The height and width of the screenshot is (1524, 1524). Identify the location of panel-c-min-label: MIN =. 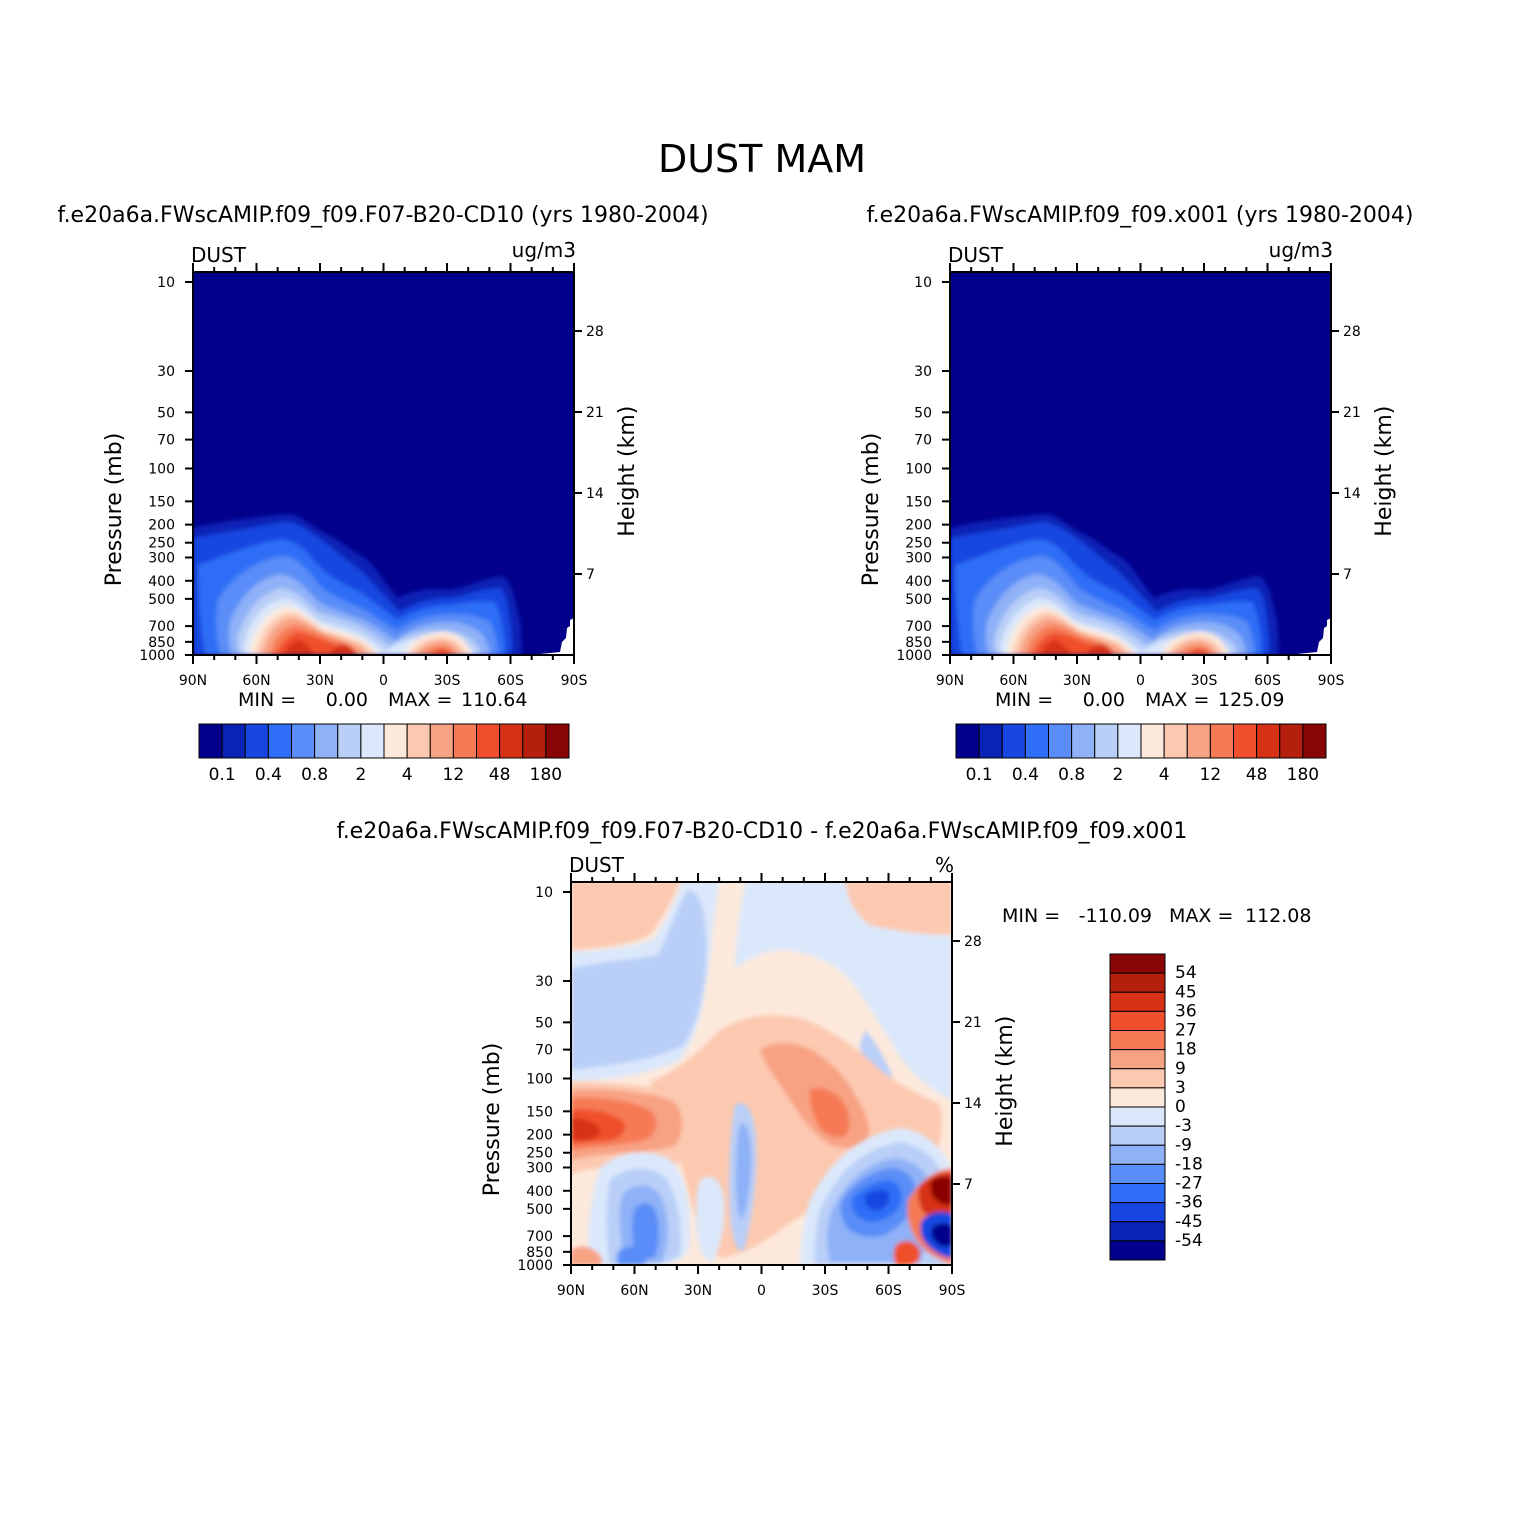
(1031, 916).